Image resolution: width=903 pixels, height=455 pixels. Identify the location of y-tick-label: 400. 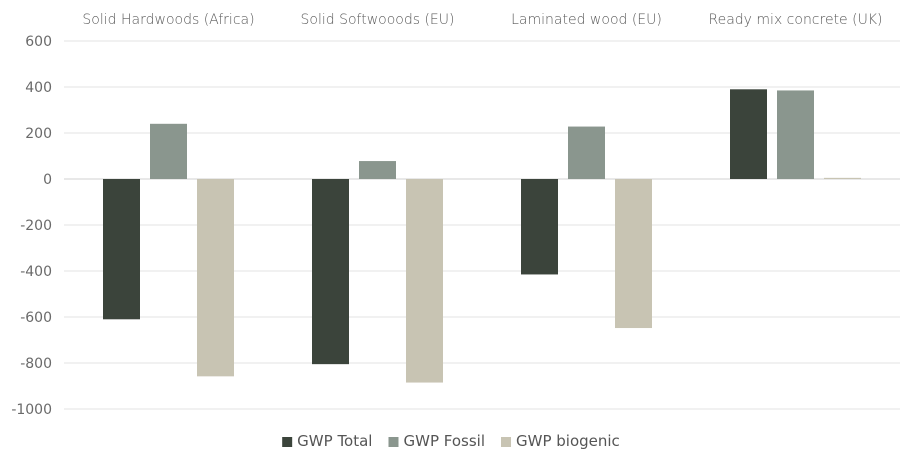
(38, 88).